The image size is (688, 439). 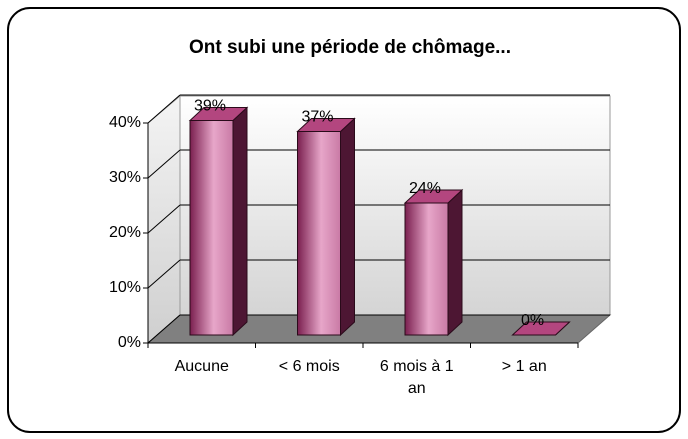 I want to click on x-tick-label: Aucune, so click(x=201, y=366).